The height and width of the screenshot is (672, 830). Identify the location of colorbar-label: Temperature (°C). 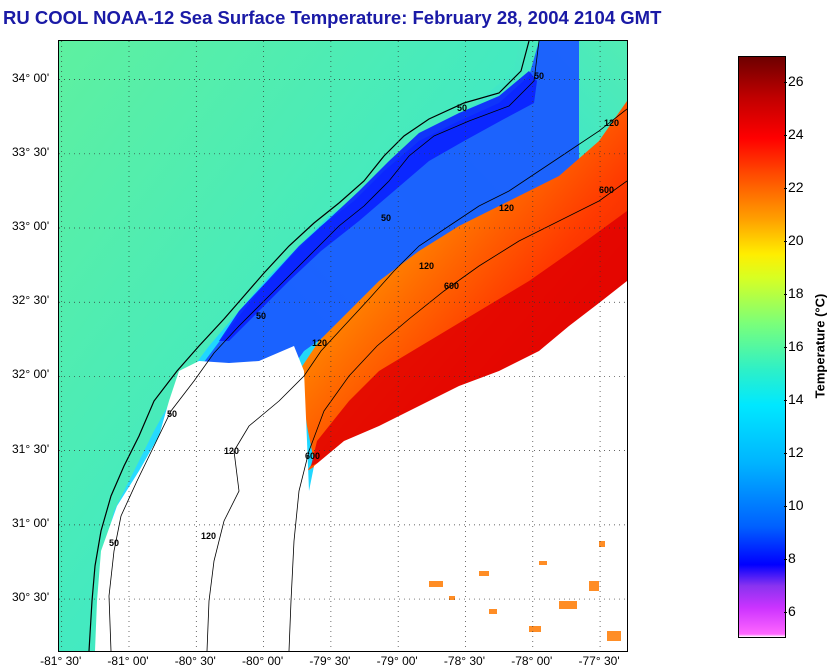
(820, 346).